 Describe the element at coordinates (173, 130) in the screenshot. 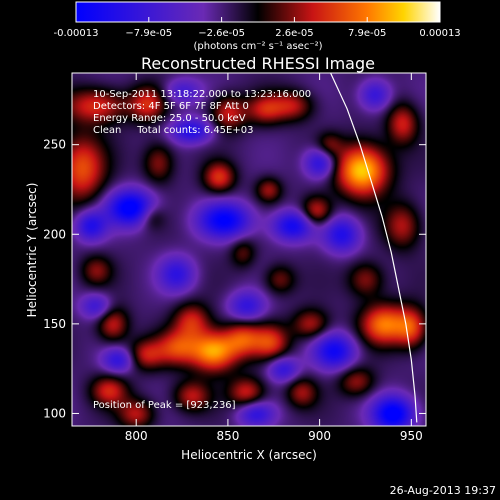

I see `annotation-clean-counts: Clean Total counts: 6.45E+03` at that location.